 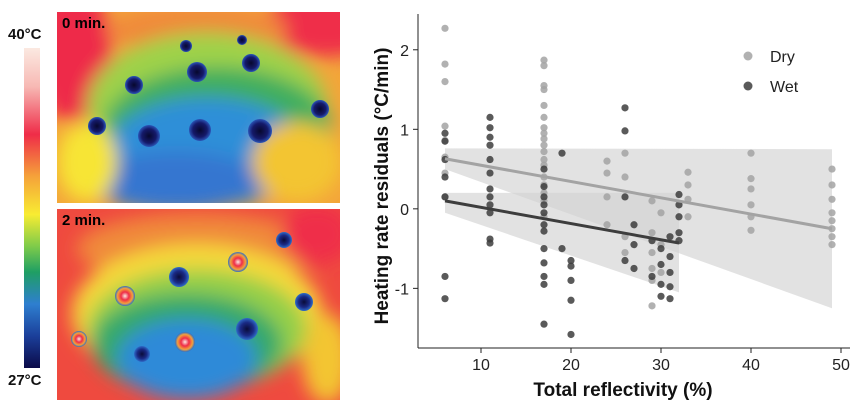 I want to click on y-tick-label: 0, so click(x=404, y=210).